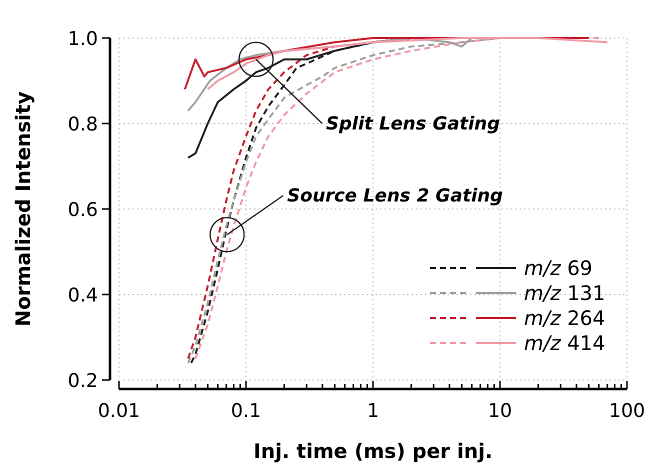  What do you see at coordinates (373, 411) in the screenshot?
I see `x-tick-label: 1` at bounding box center [373, 411].